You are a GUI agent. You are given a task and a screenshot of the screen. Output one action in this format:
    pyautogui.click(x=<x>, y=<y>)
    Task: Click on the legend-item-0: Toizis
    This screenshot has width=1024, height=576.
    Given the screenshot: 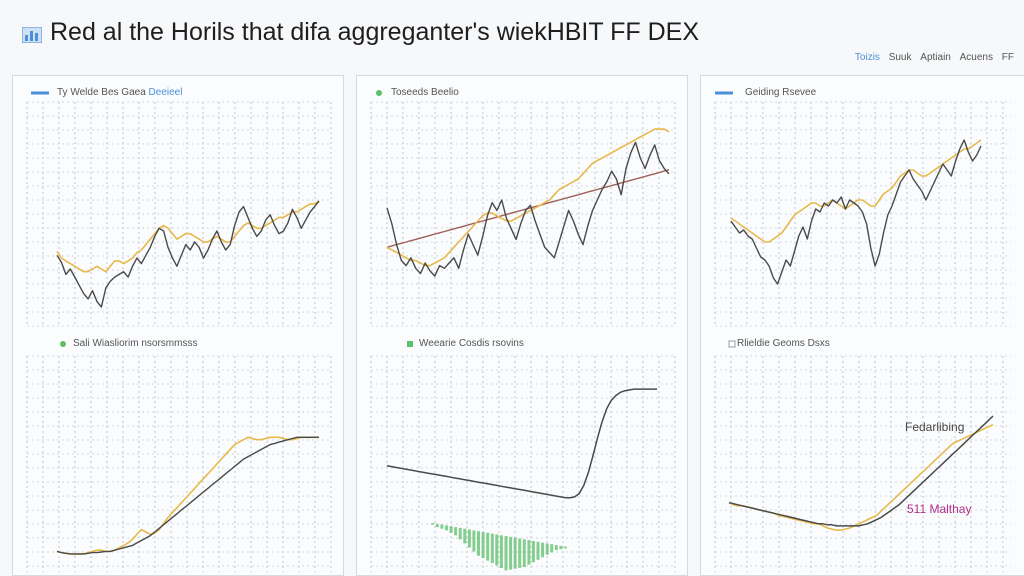 What is the action you would take?
    pyautogui.click(x=867, y=57)
    